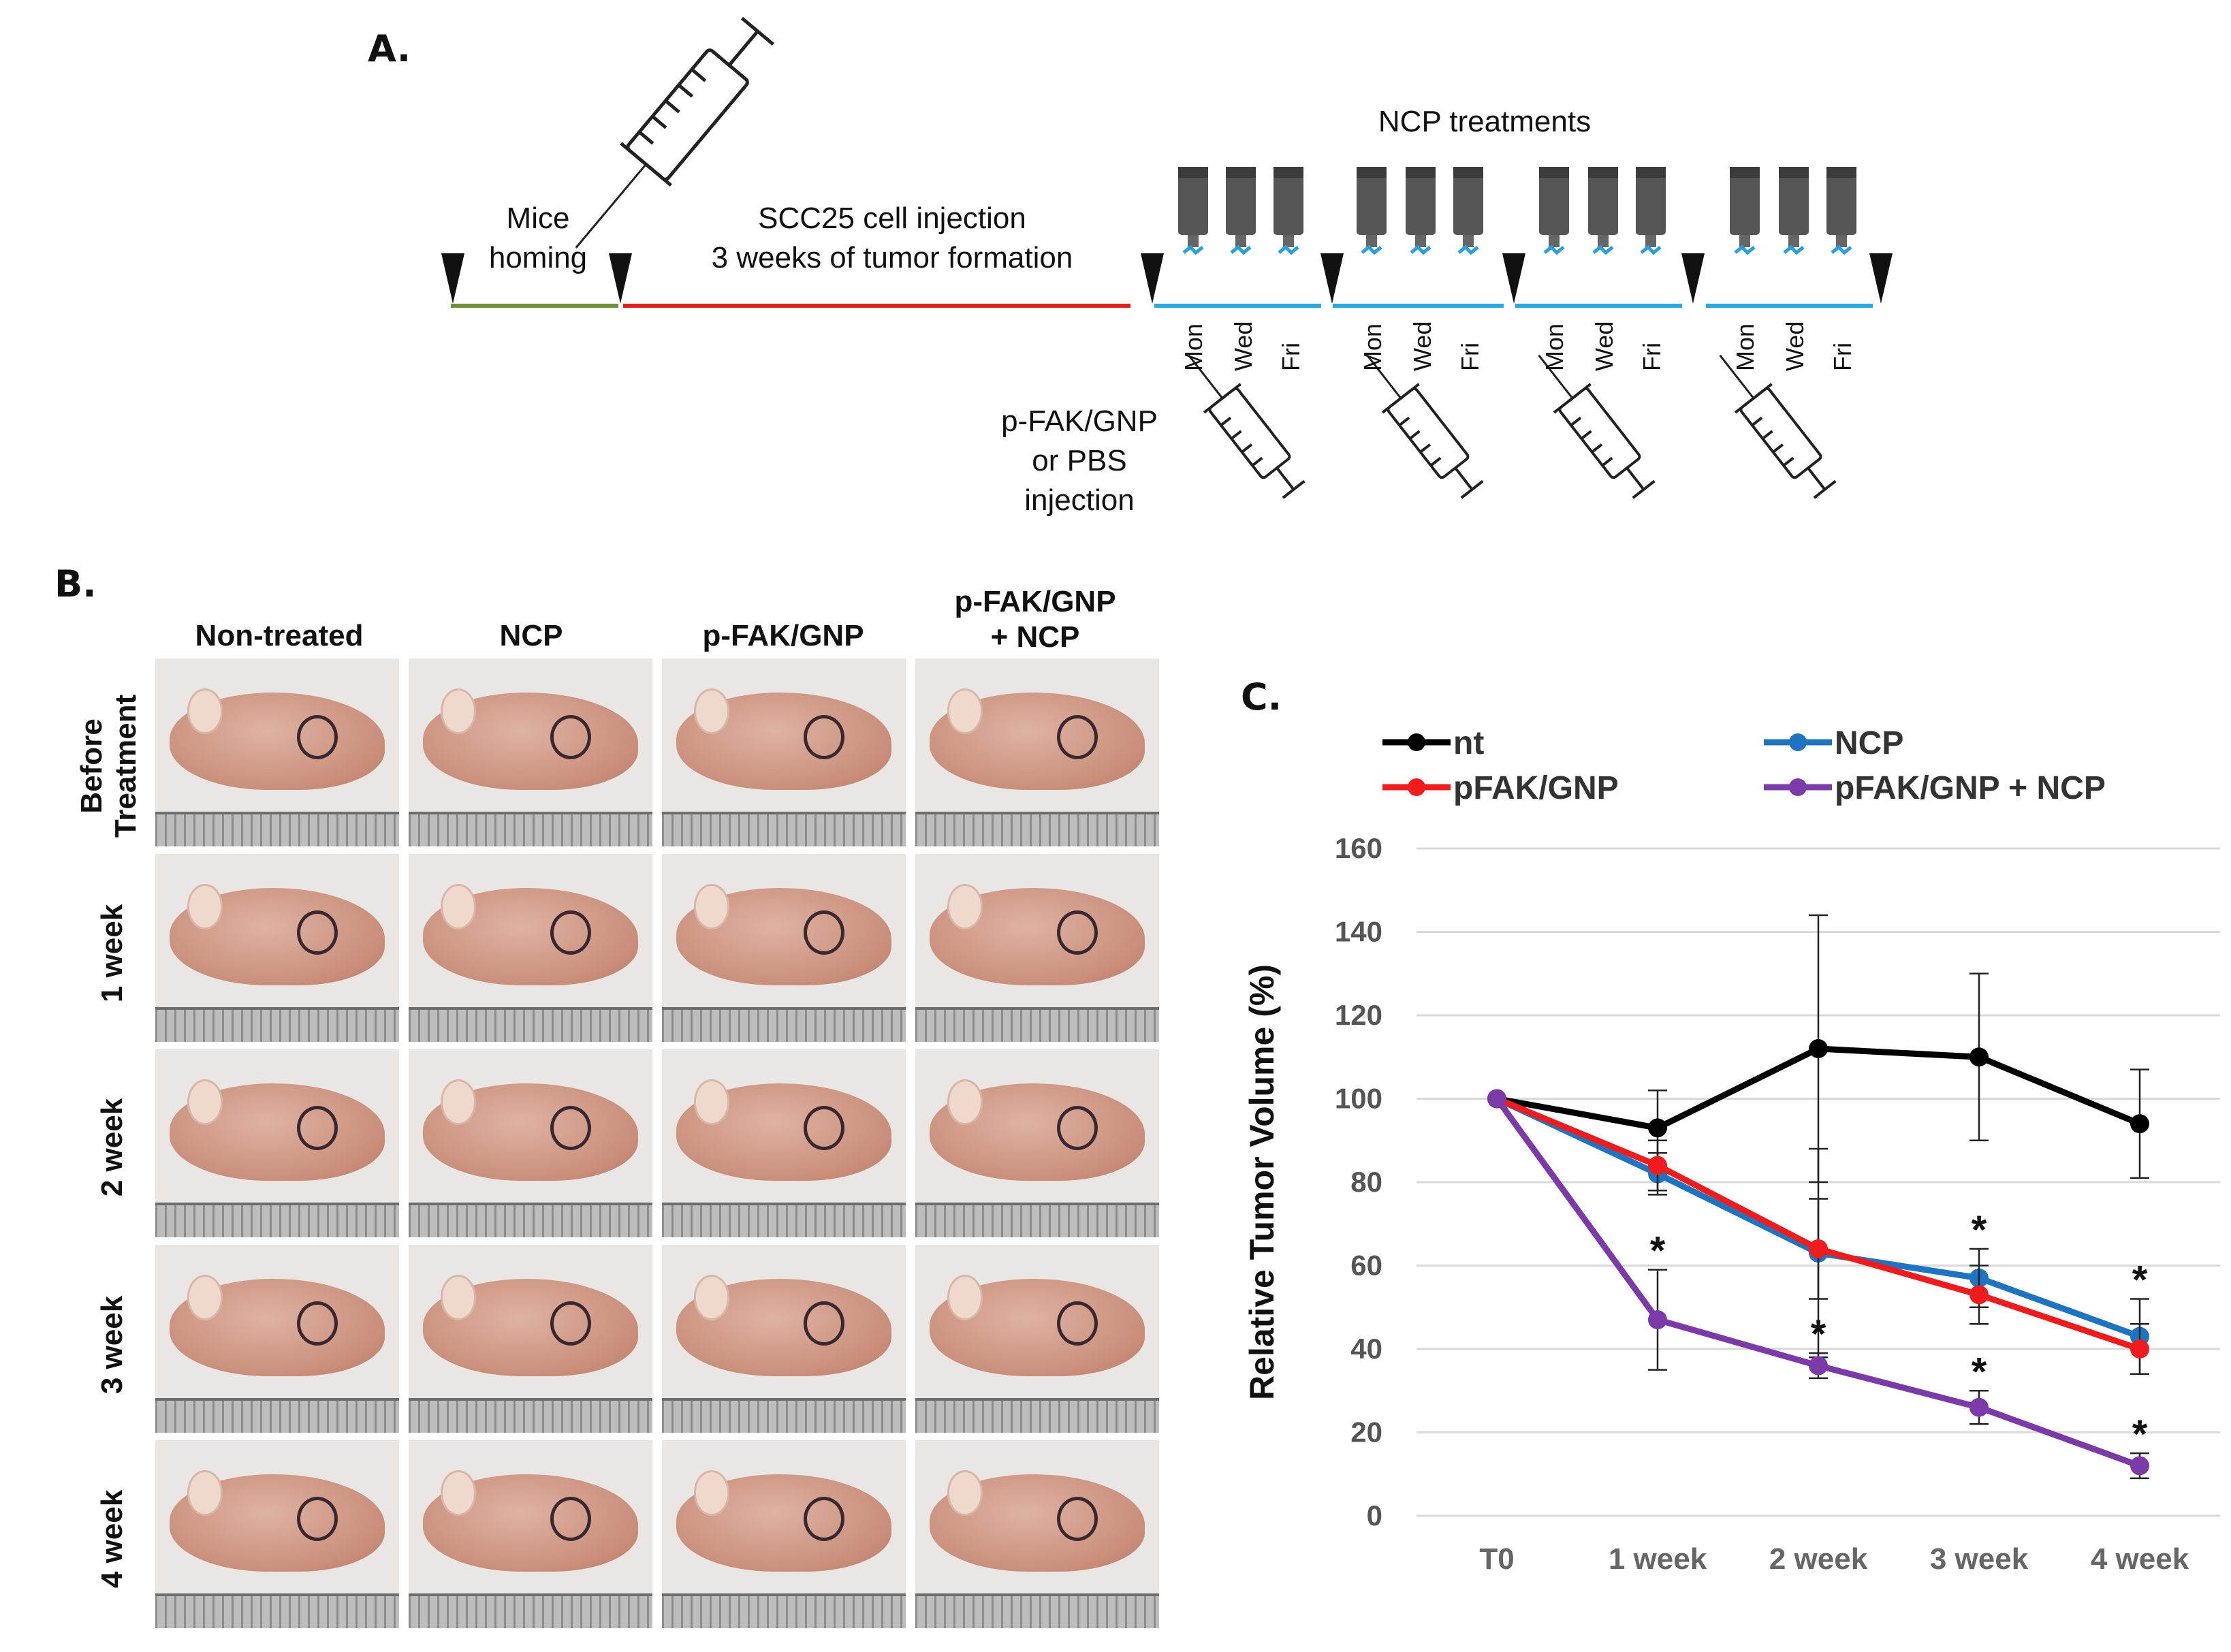 This screenshot has width=2231, height=1652. I want to click on y-tick-label: 80, so click(1366, 1182).